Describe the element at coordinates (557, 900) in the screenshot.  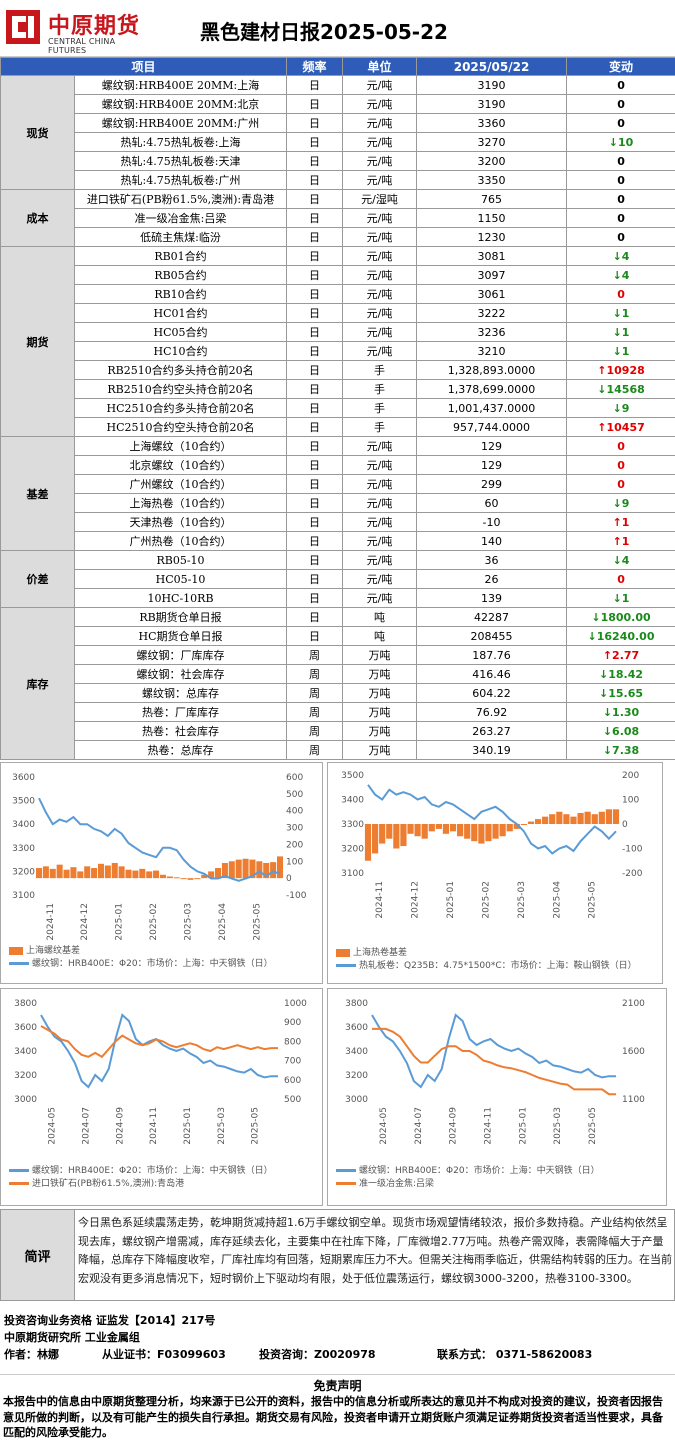
I see `x-tick-label: 2025-04` at that location.